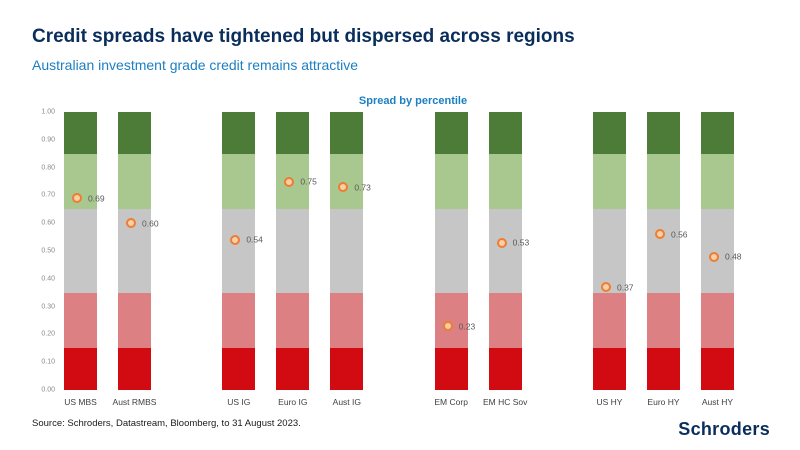 This screenshot has width=800, height=450. I want to click on value-label: 0.56, so click(679, 234).